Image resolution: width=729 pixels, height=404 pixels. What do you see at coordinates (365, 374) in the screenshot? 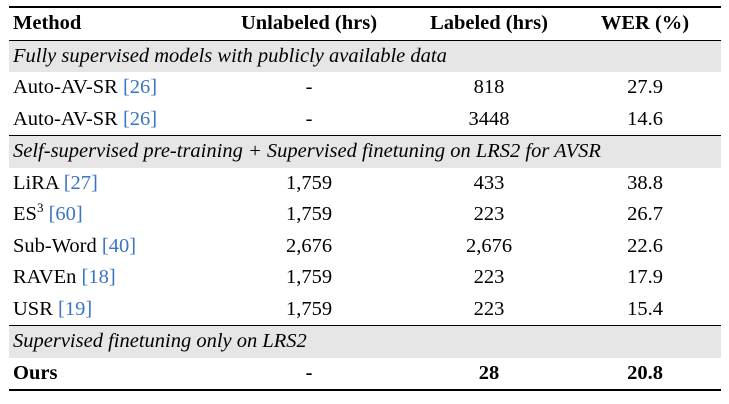
I see `table-row-ours: Ours - 28 20.8` at bounding box center [365, 374].